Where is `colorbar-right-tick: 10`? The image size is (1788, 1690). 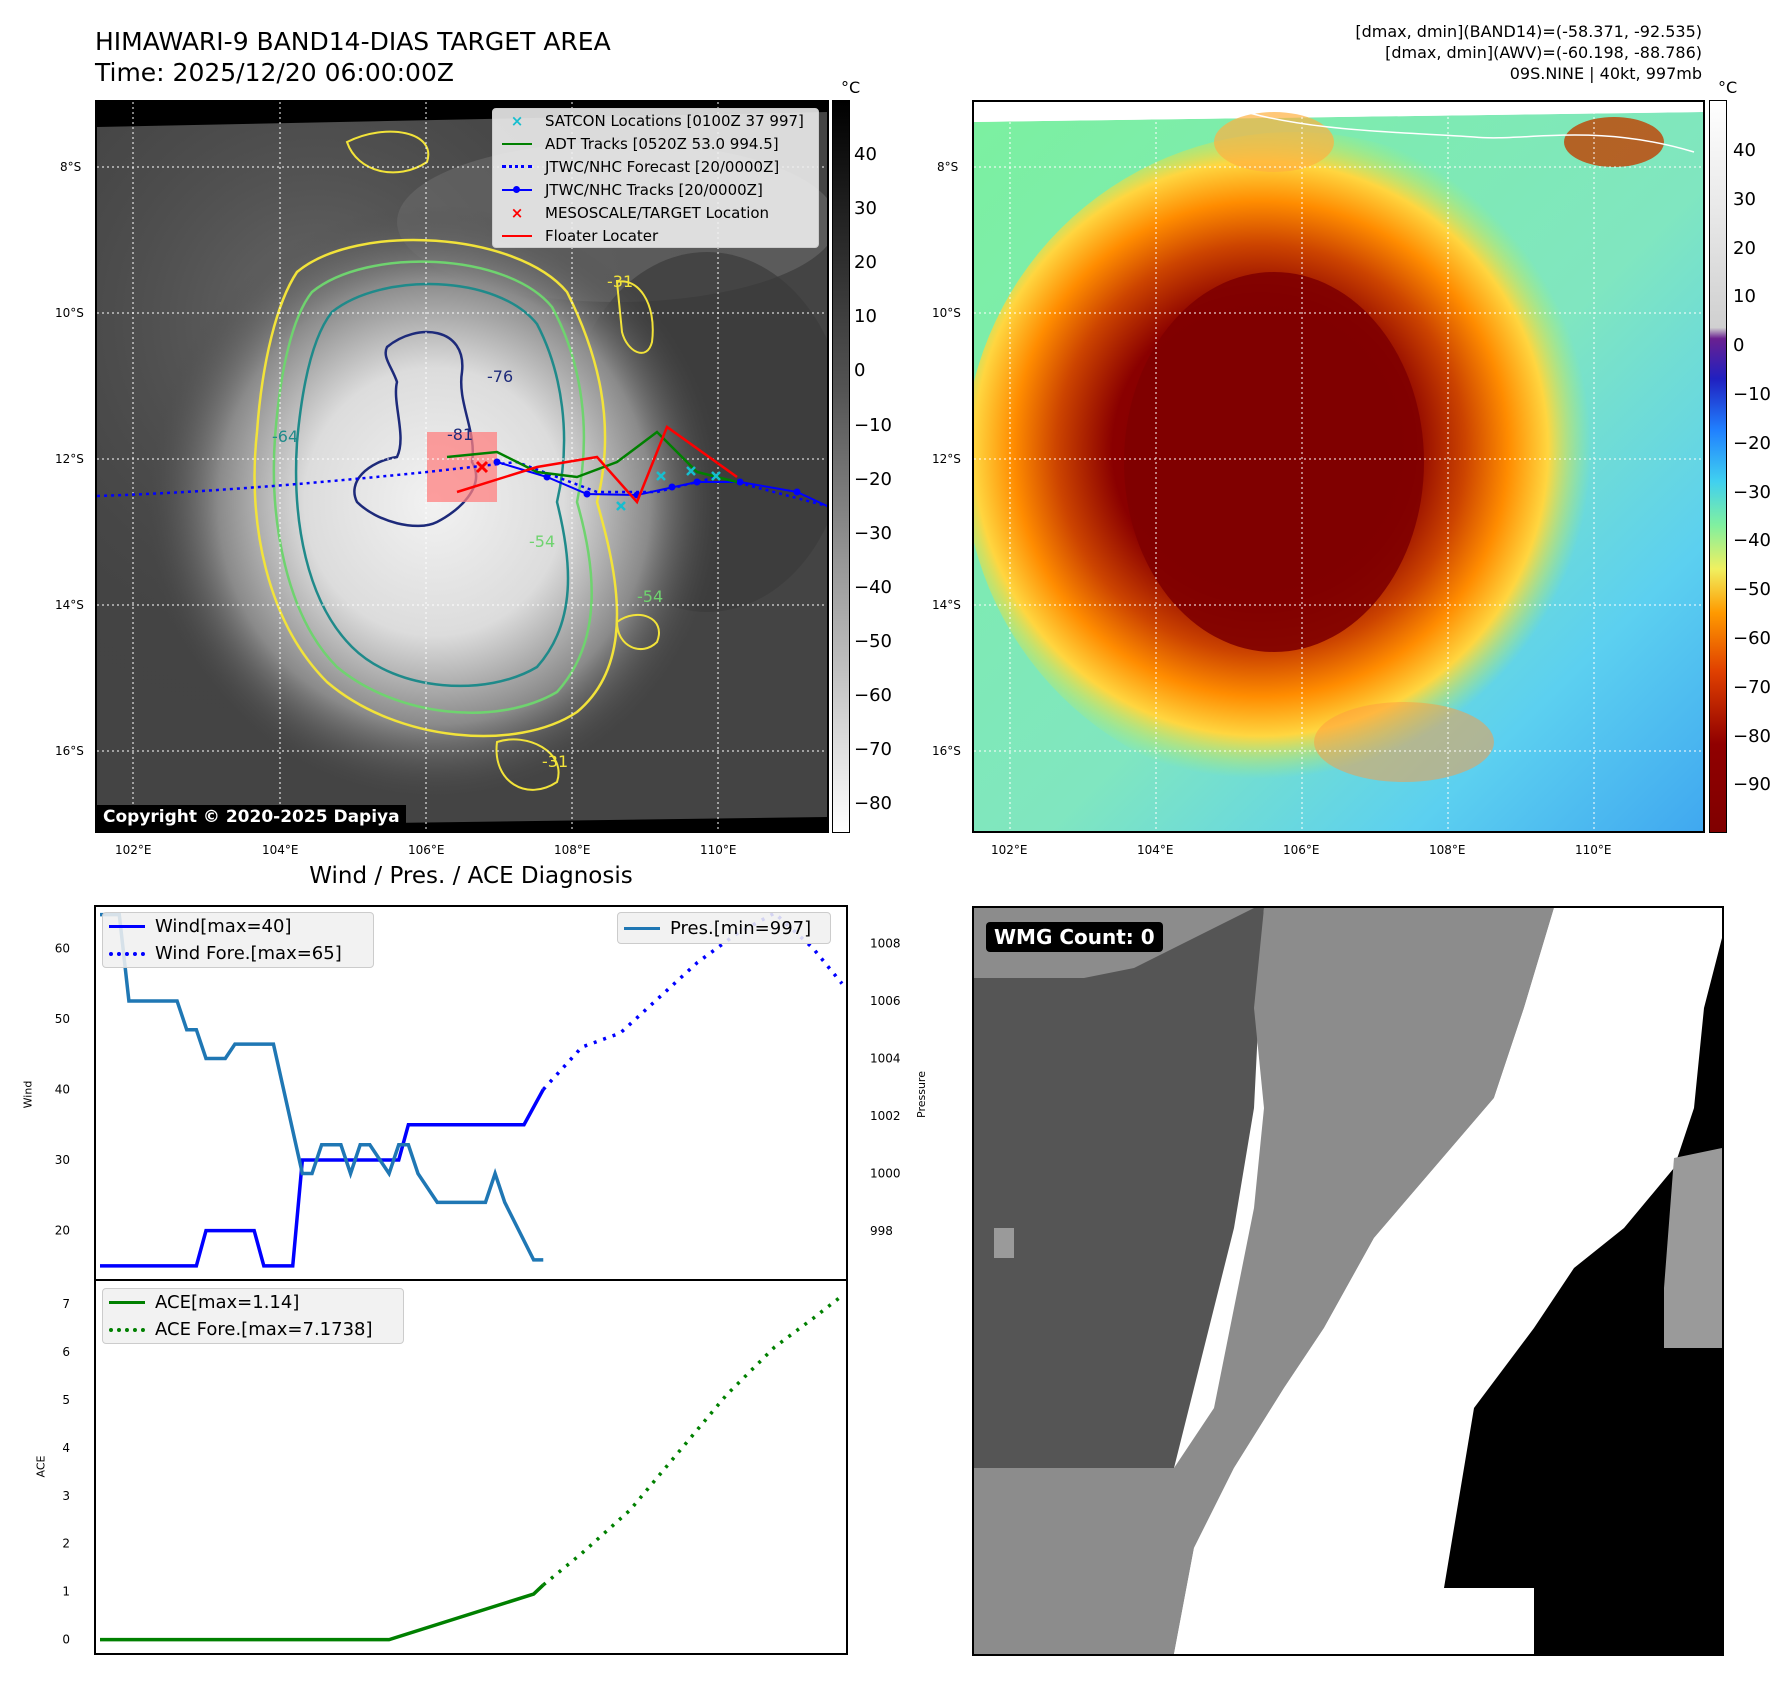 colorbar-right-tick: 10 is located at coordinates (1744, 297).